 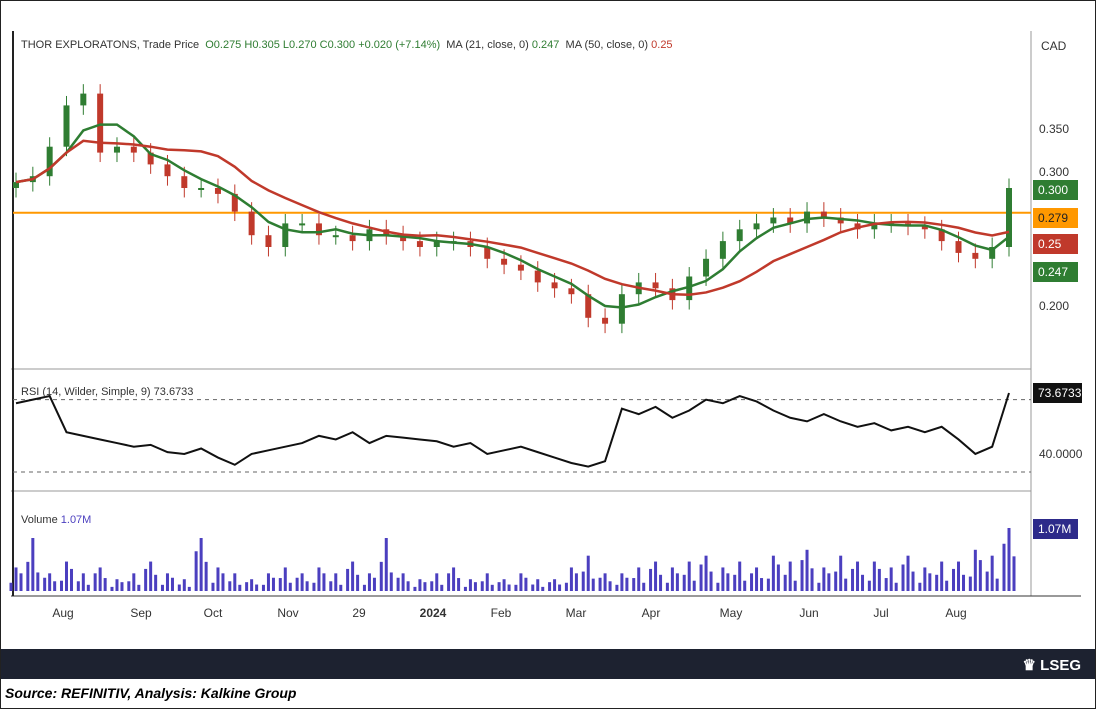 I want to click on x-tick-label: 2024, so click(x=433, y=613).